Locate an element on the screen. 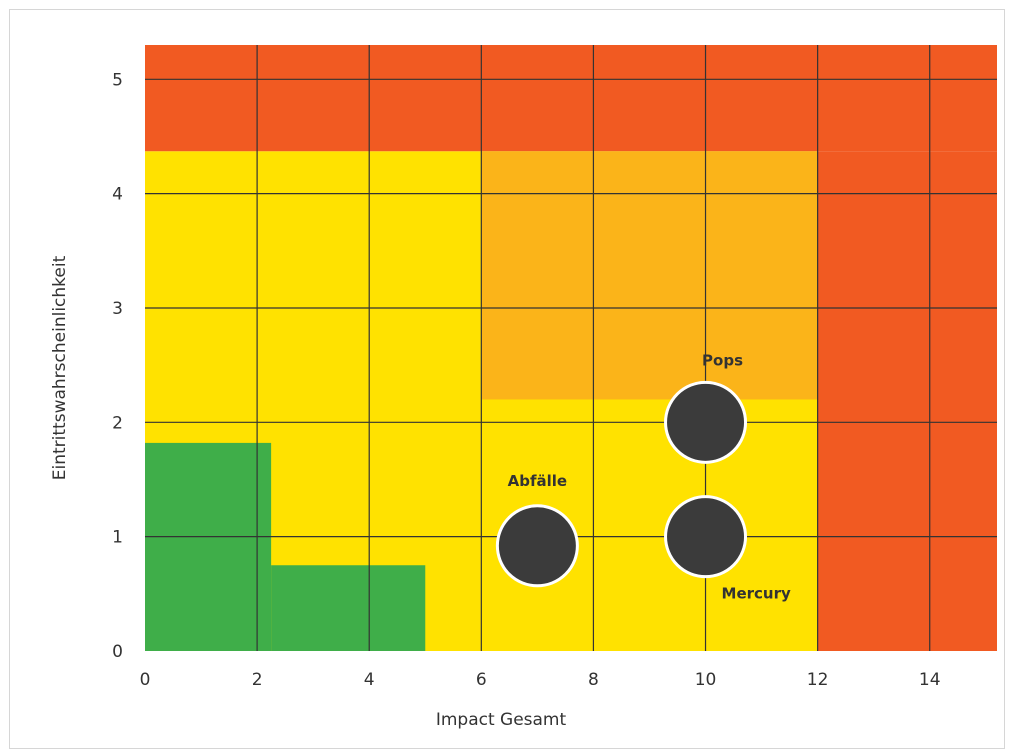 Image resolution: width=1011 pixels, height=756 pixels. data-point-label: Pops is located at coordinates (722, 360).